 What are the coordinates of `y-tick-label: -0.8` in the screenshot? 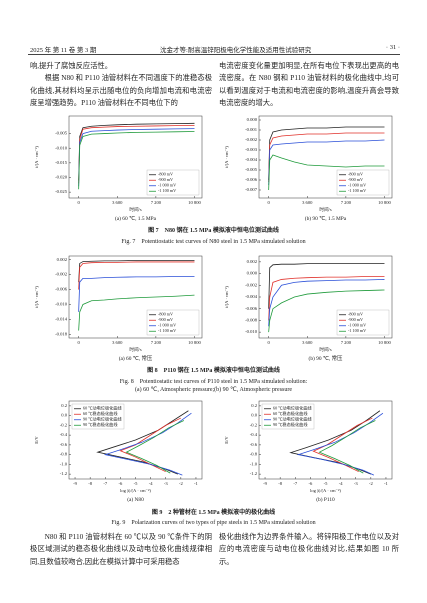 It's located at (64, 454).